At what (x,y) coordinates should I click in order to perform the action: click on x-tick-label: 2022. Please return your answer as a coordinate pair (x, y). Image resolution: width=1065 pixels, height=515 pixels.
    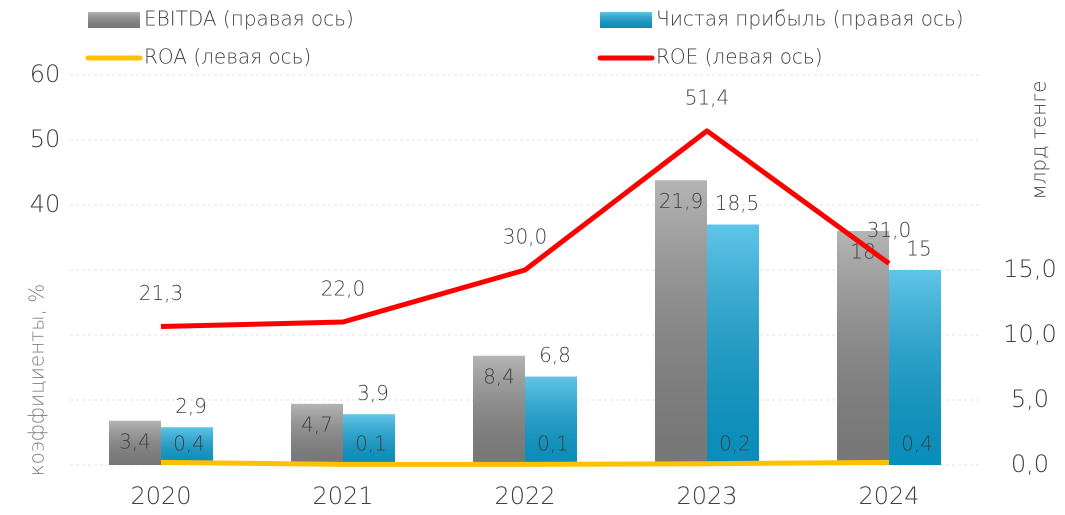
    Looking at the image, I should click on (524, 496).